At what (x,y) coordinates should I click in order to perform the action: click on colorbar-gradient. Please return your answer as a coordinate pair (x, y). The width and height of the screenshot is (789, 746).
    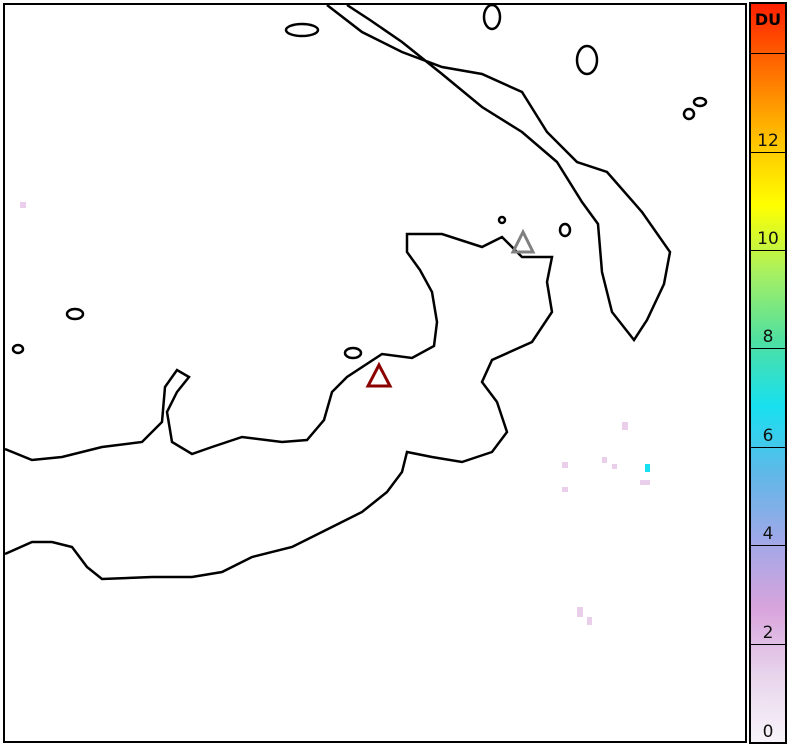
    Looking at the image, I should click on (768, 373).